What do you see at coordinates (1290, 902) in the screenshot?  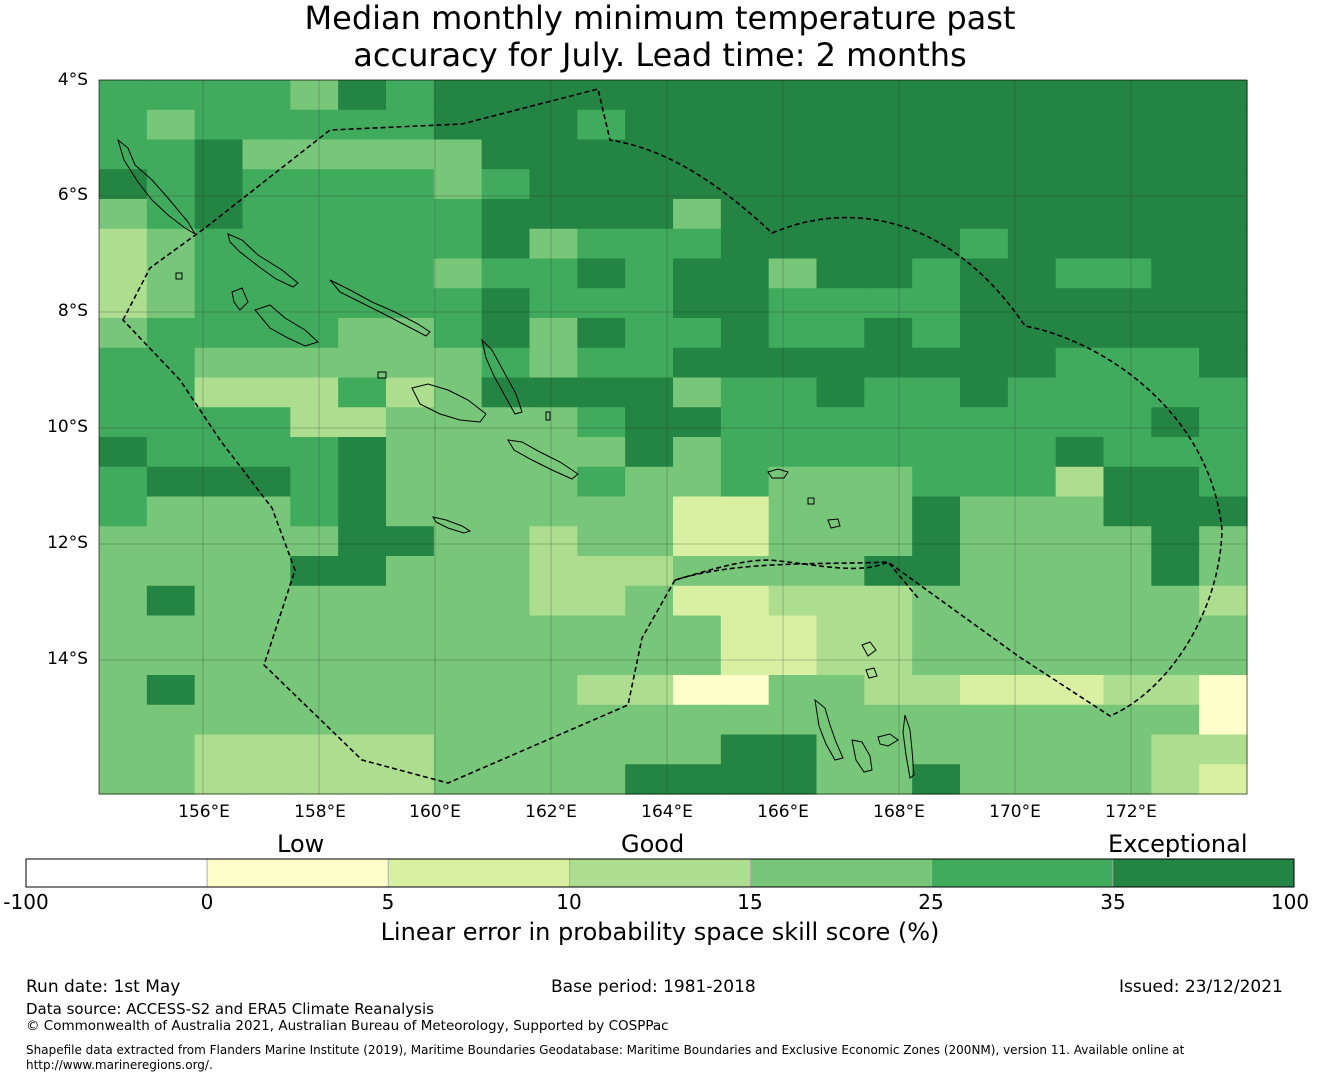 I see `tick-label-100: 100` at bounding box center [1290, 902].